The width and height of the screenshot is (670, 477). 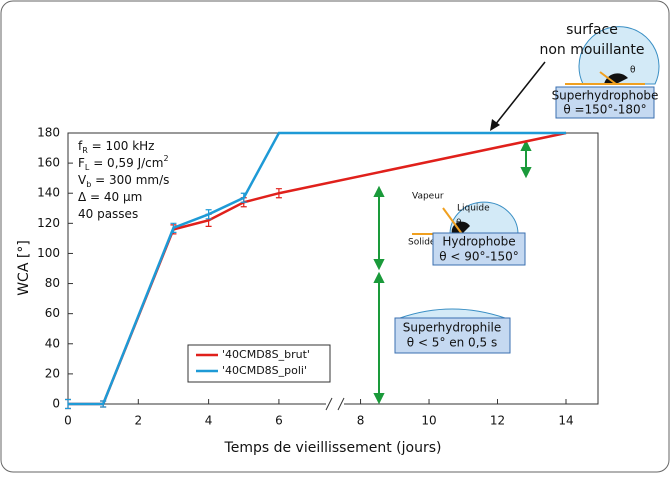 I want to click on parameter: 40 passes, so click(x=108, y=214).